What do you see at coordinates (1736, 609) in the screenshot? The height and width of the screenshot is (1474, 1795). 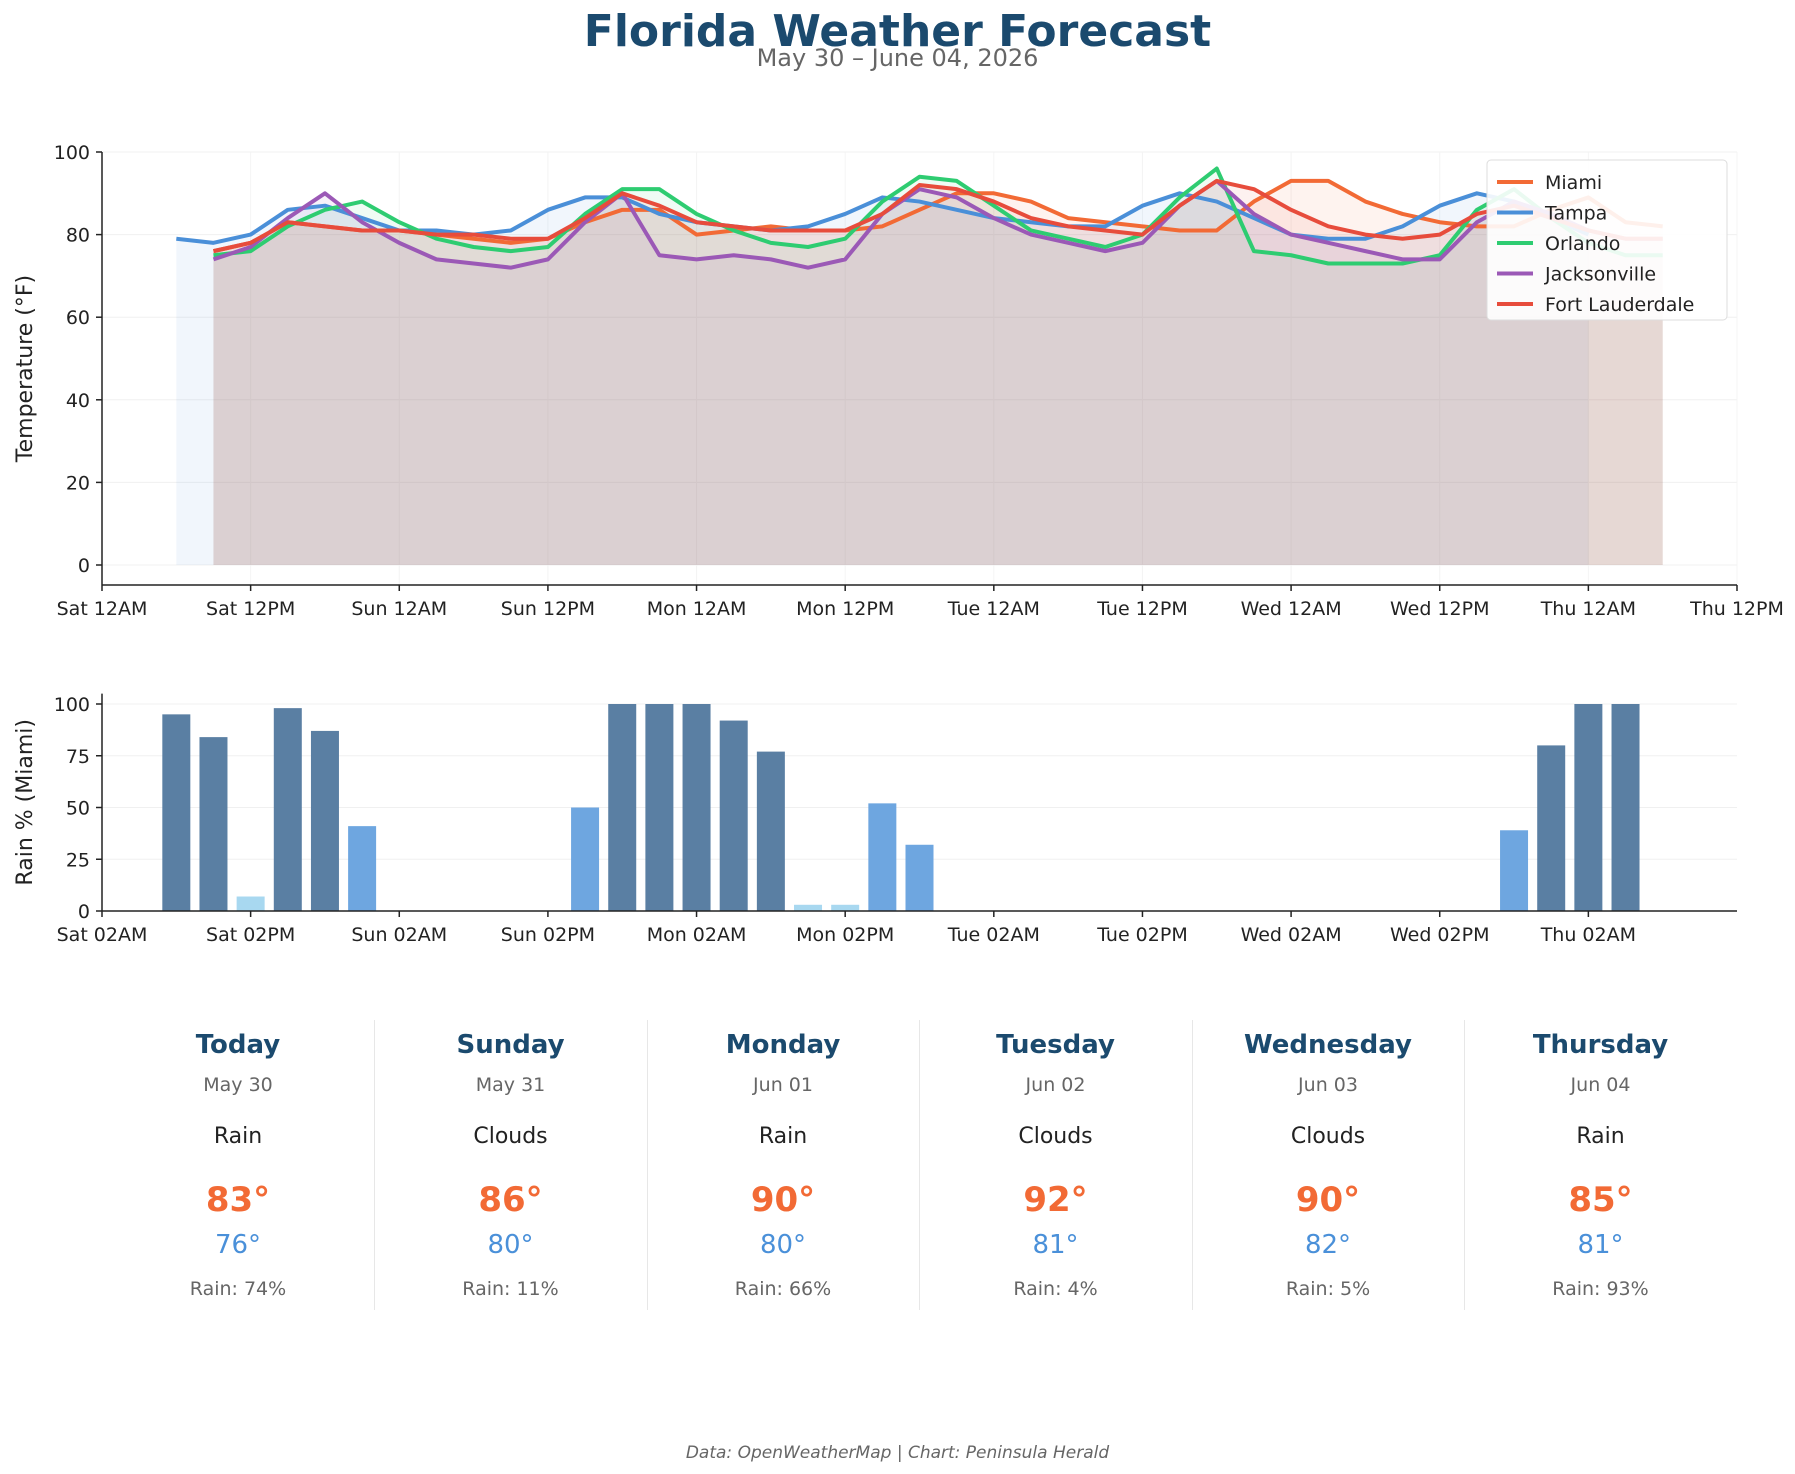 I see `x-tick-label: Thu 12PM` at bounding box center [1736, 609].